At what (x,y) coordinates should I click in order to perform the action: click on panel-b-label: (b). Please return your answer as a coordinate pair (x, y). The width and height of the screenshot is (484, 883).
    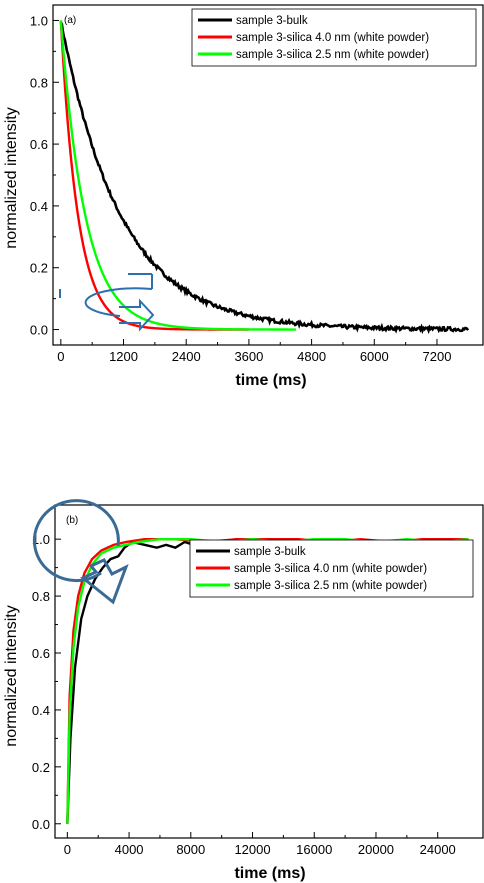
    Looking at the image, I should click on (72, 520).